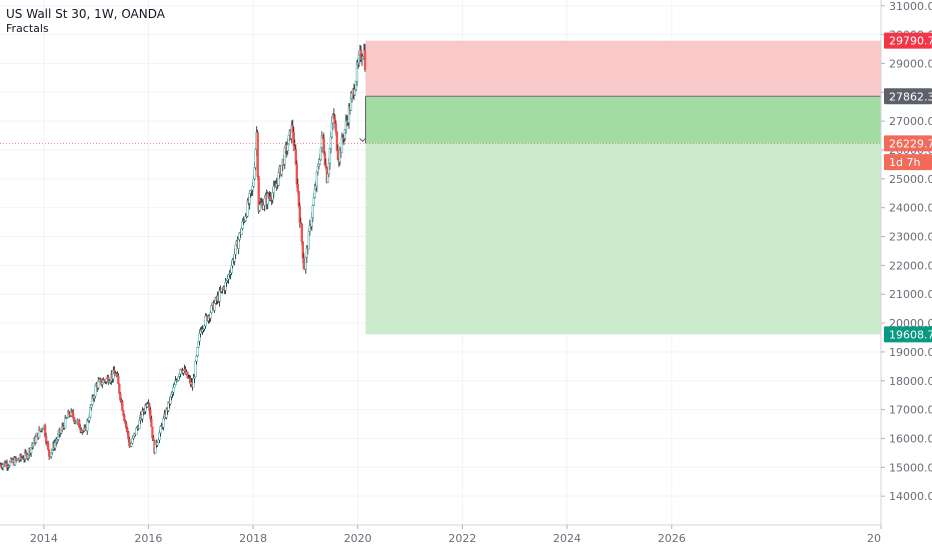  I want to click on price-tick-label: 21000.0, so click(910, 294).